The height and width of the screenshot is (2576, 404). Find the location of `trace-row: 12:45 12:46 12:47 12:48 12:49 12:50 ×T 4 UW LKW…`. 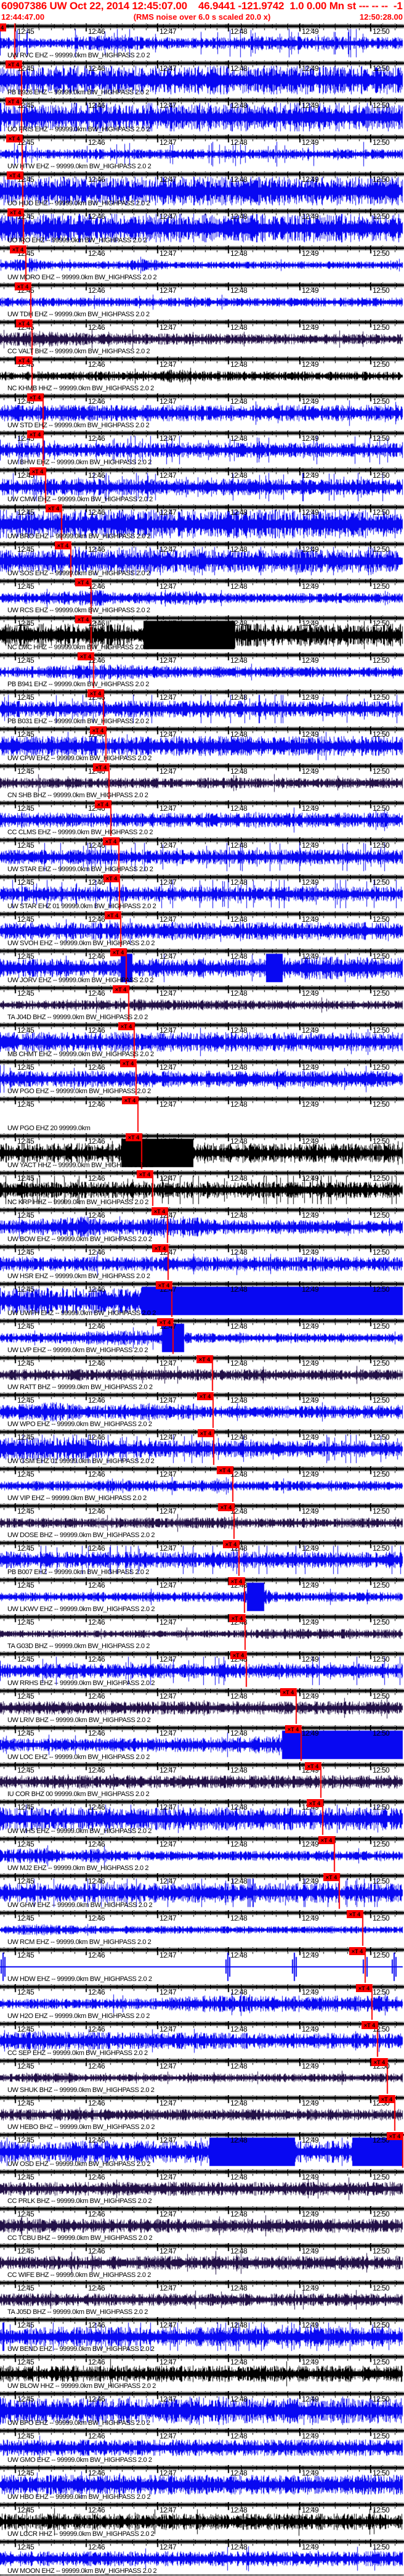

trace-row: 12:45 12:46 12:47 12:48 12:49 12:50 ×T 4 UW LKW… is located at coordinates (202, 1596).